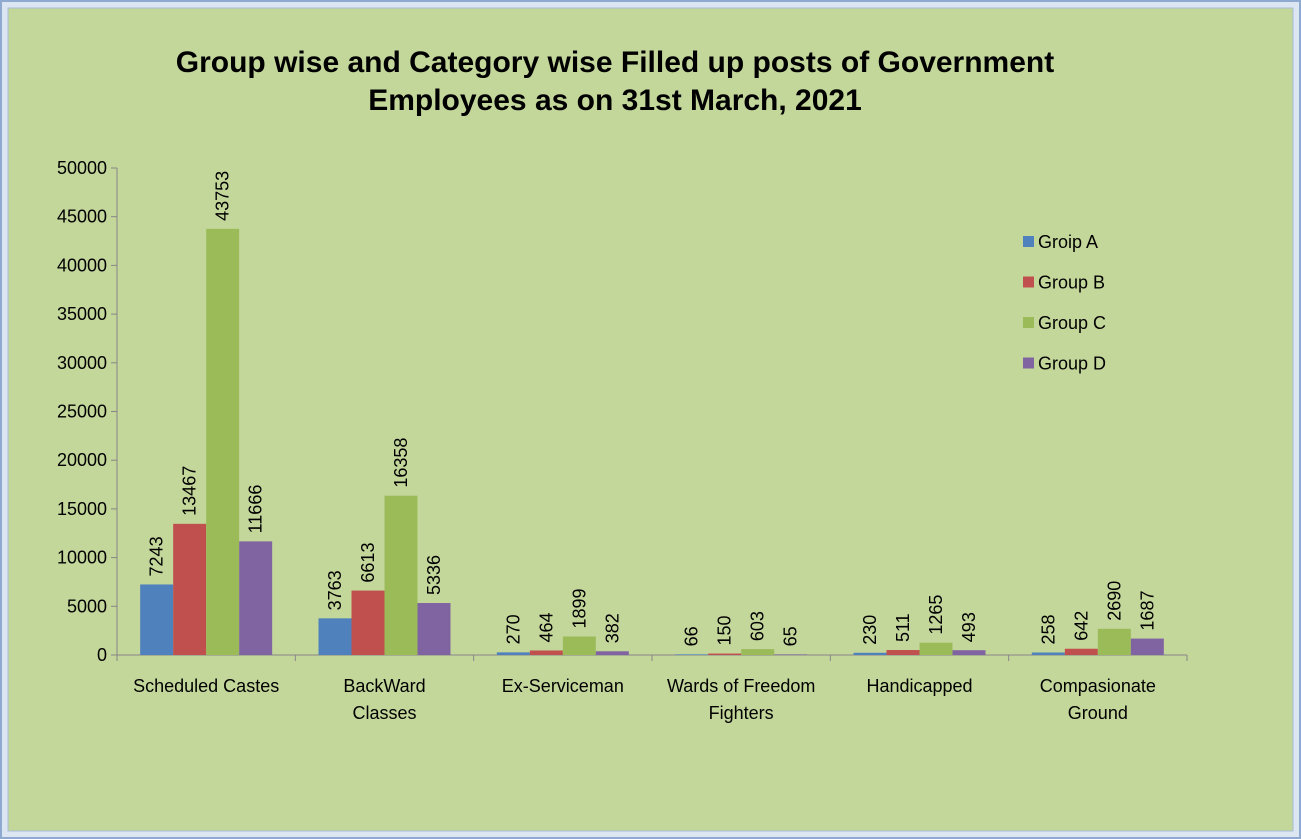  Describe the element at coordinates (903, 627) in the screenshot. I see `value-label: 511` at that location.